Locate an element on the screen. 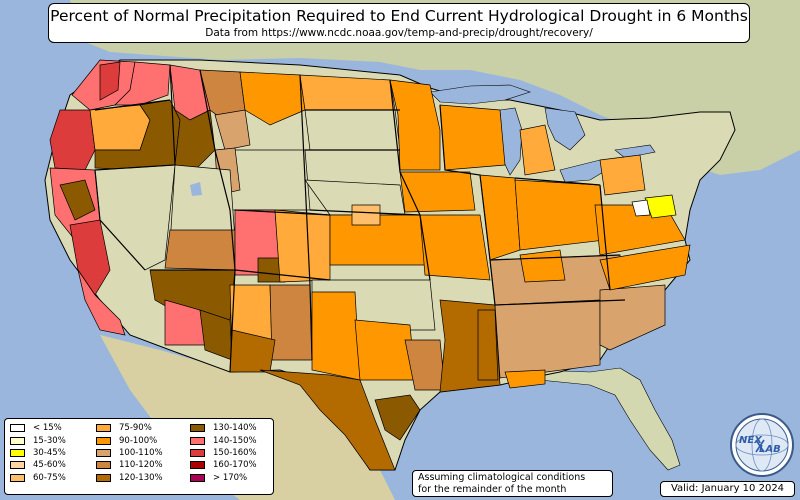 Image resolution: width=800 pixels, height=500 pixels. region-co-east is located at coordinates (302, 246).